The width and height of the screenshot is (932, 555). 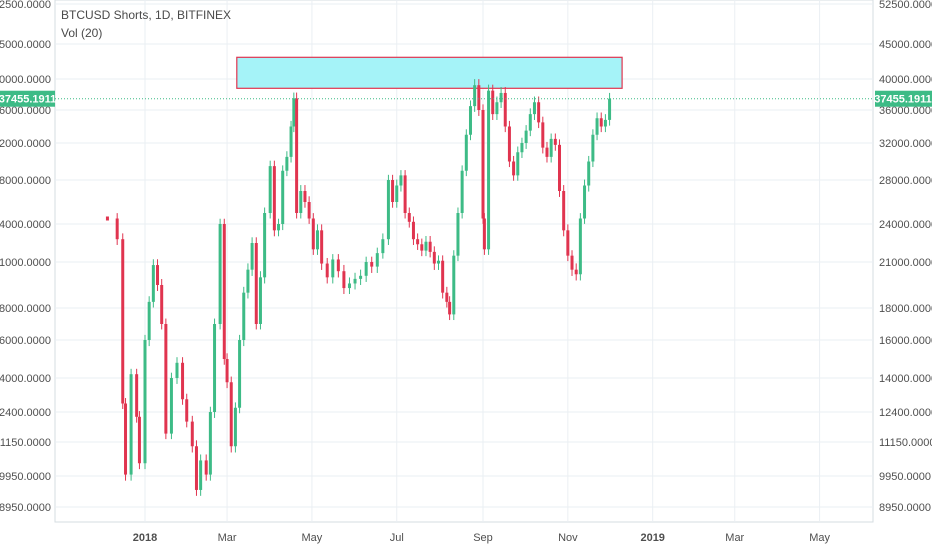 What do you see at coordinates (25, 5) in the screenshot?
I see `y-tick-label-left: 52500.0000` at bounding box center [25, 5].